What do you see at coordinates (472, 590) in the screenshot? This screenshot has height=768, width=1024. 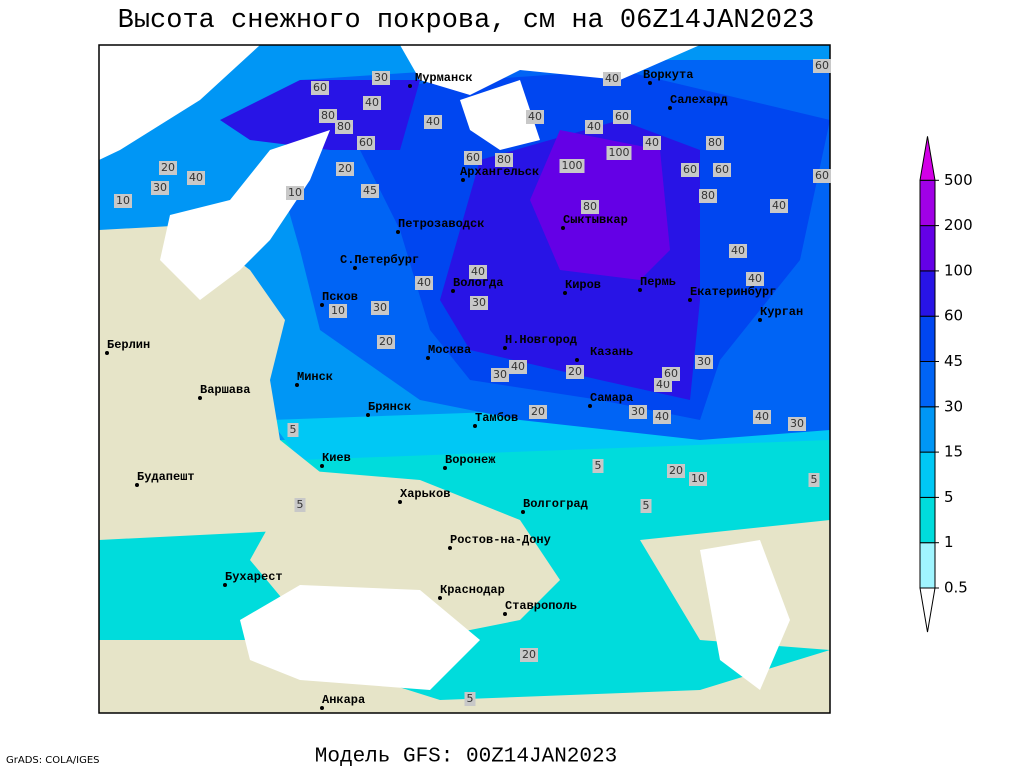 I see `city-label: Краснодар` at bounding box center [472, 590].